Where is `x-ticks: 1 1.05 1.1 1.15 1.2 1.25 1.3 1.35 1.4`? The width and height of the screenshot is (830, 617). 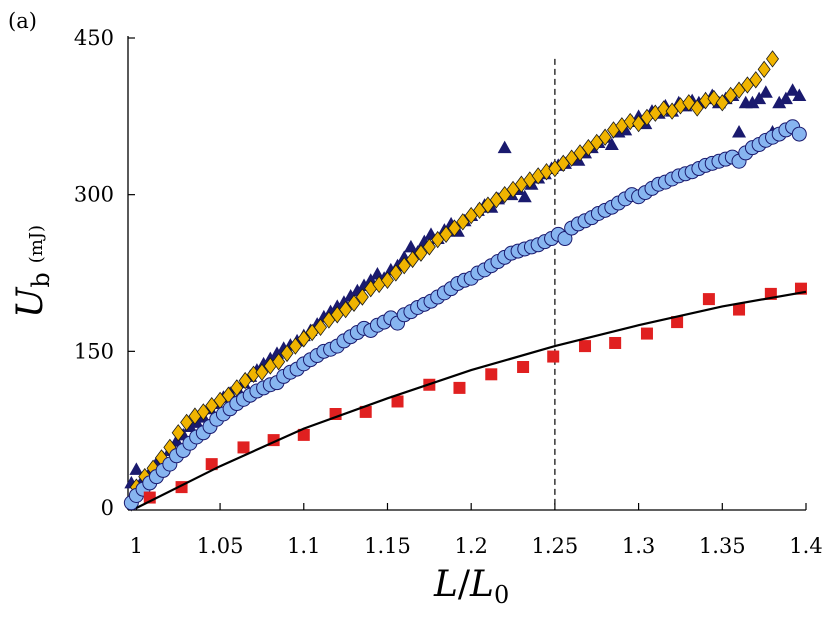
x-ticks: 1 1.05 1.1 1.15 1.2 1.25 1.3 1.35 1.4 is located at coordinates (476, 530).